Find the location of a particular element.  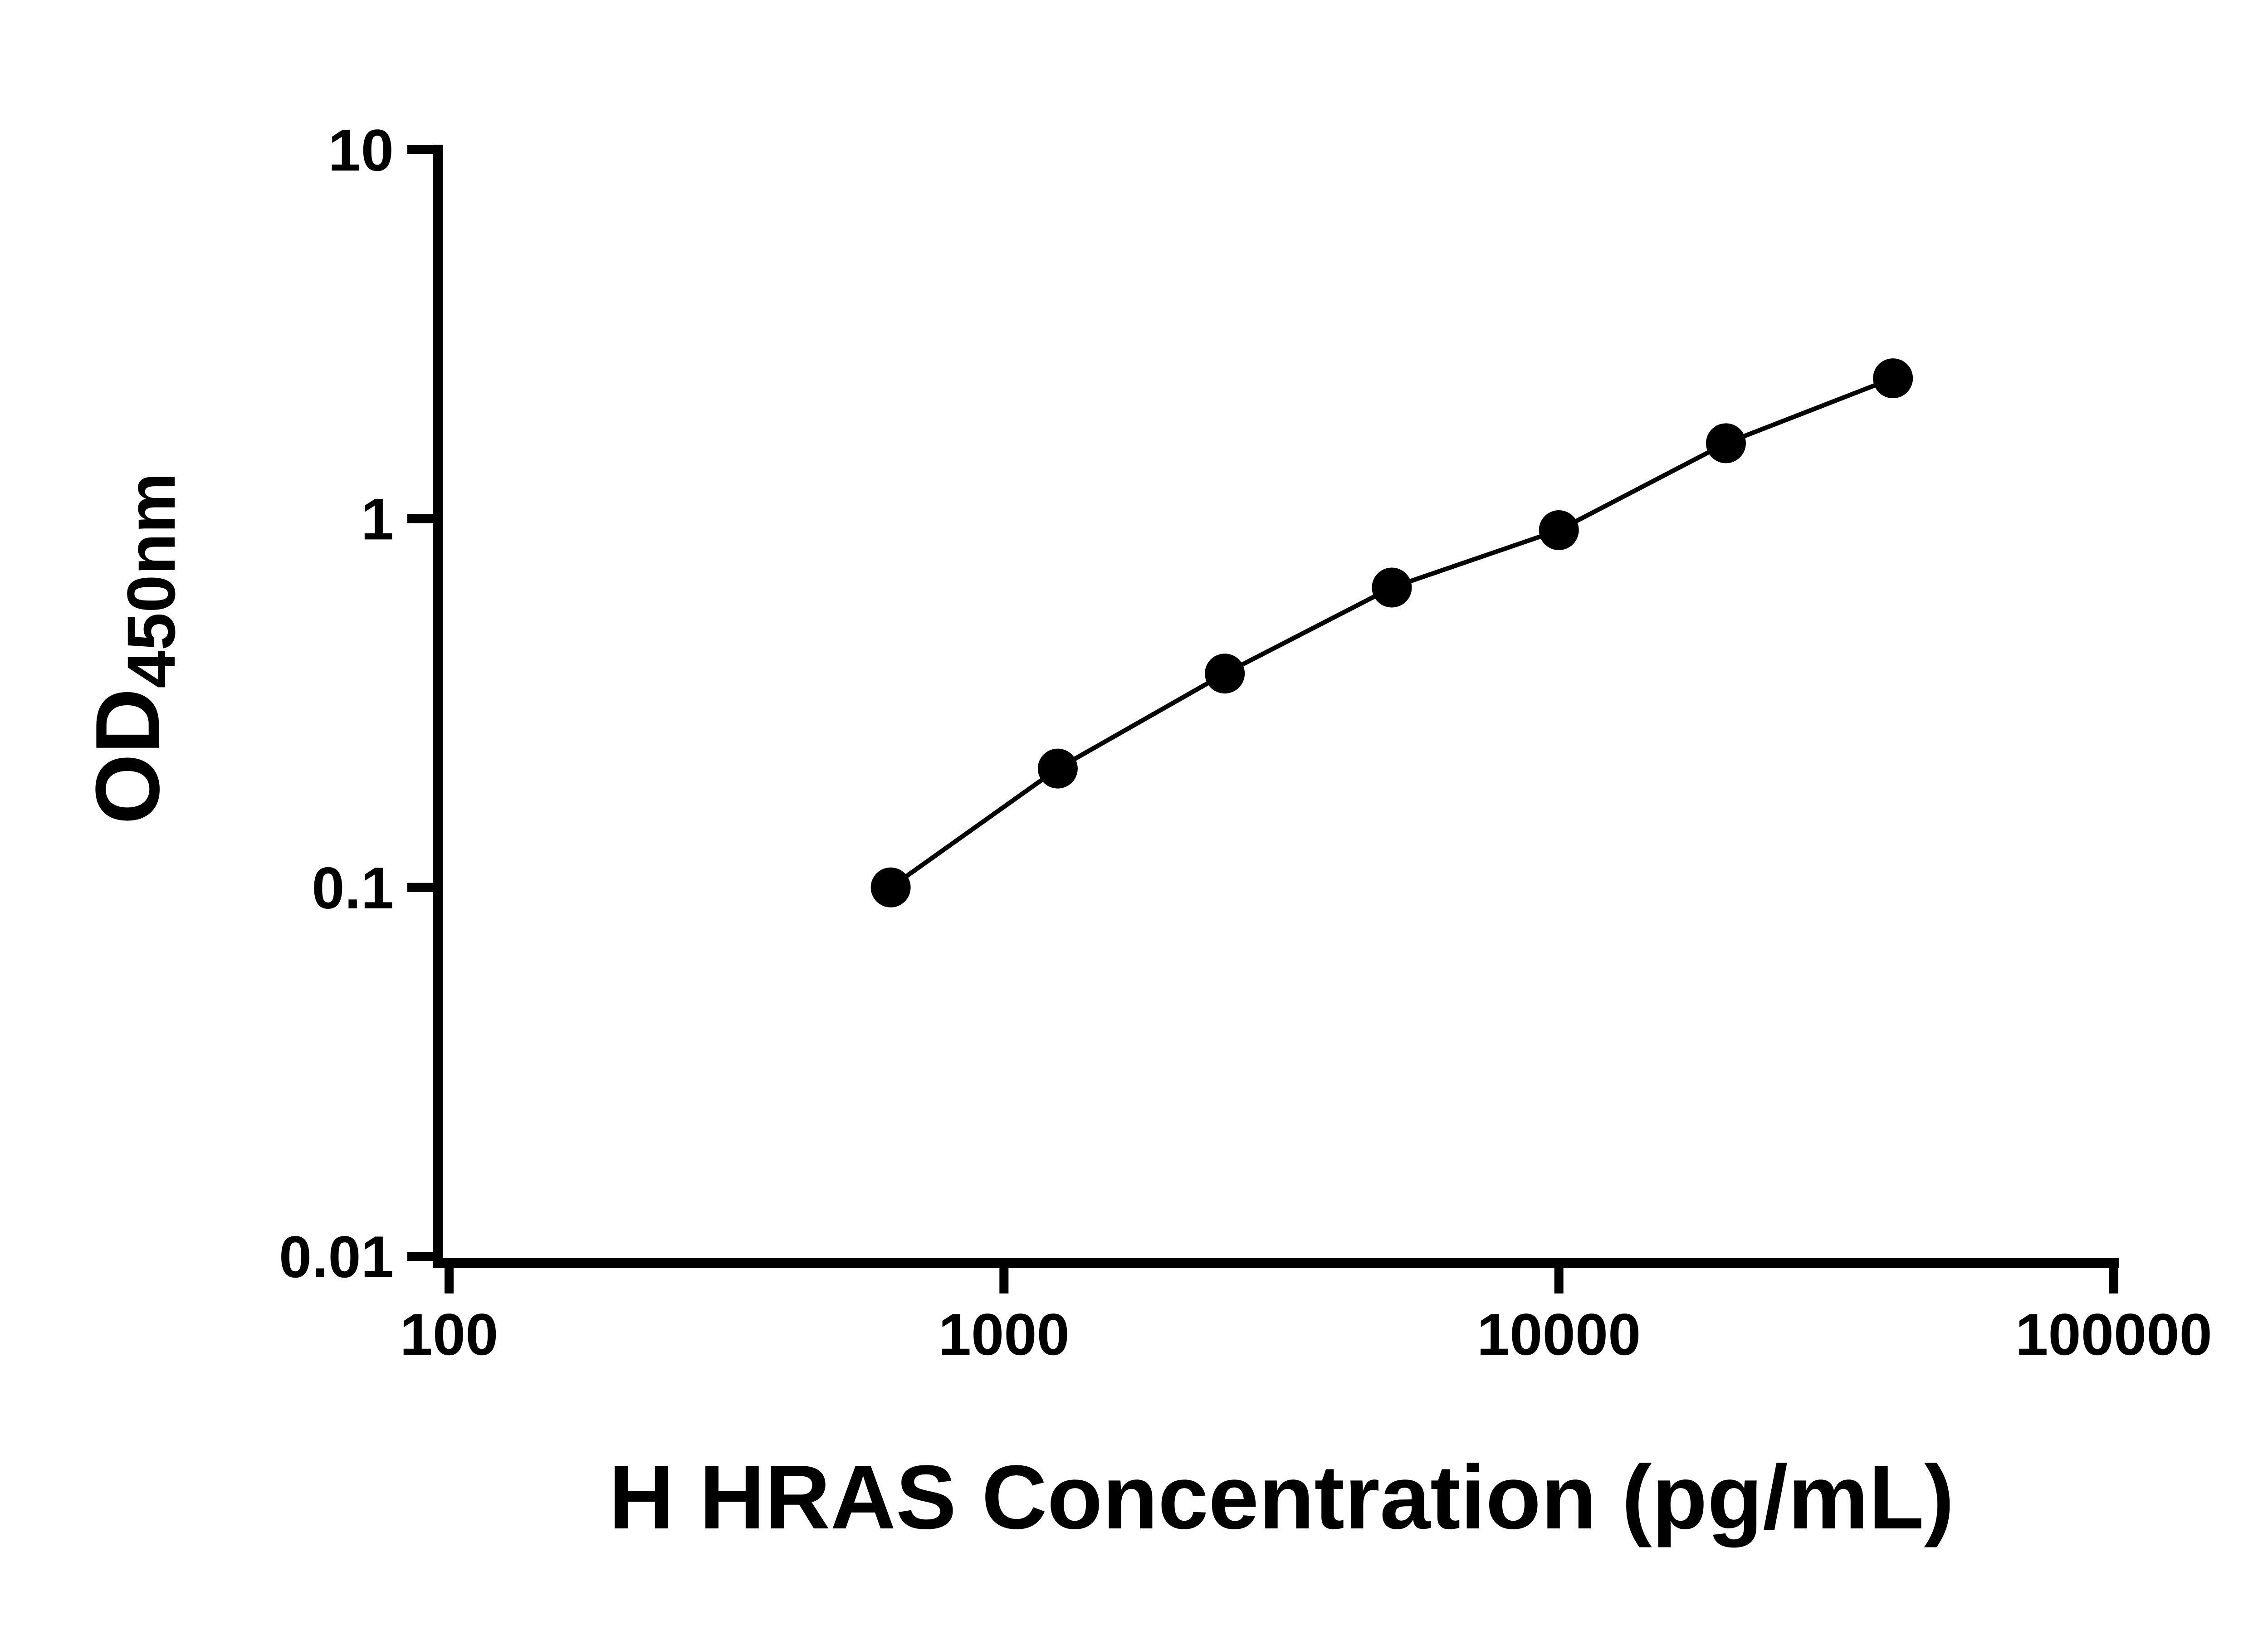

y-tick-label: 10 is located at coordinates (361, 150).